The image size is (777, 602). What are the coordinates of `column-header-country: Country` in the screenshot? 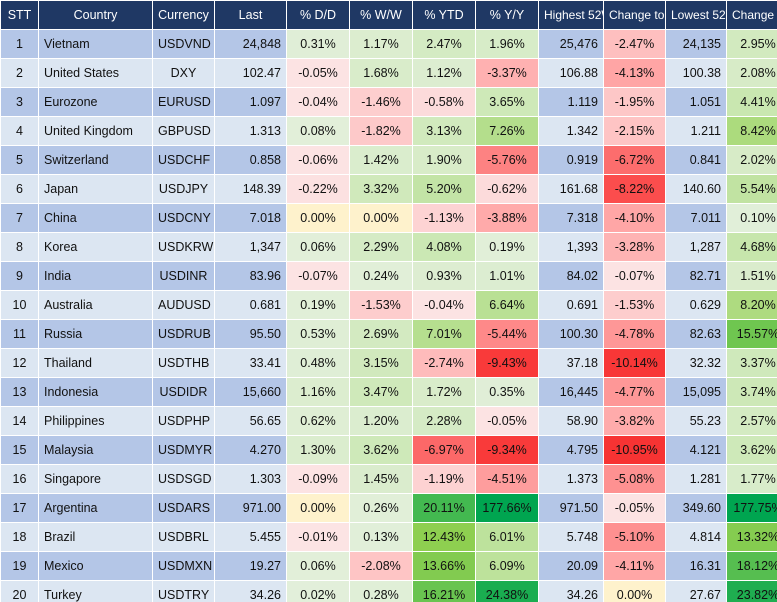 It's located at (95, 15).